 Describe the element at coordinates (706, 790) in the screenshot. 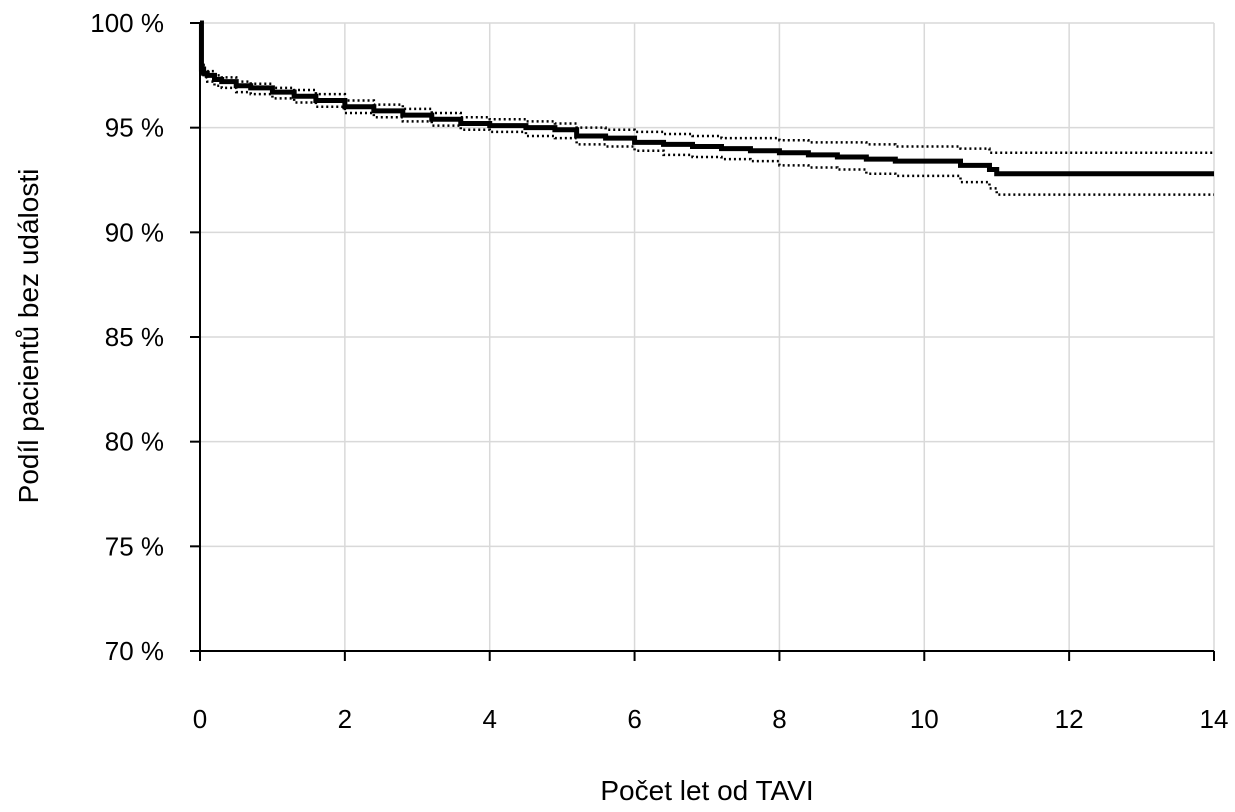

I see `x-axis-title: Počet let od TAVI` at that location.